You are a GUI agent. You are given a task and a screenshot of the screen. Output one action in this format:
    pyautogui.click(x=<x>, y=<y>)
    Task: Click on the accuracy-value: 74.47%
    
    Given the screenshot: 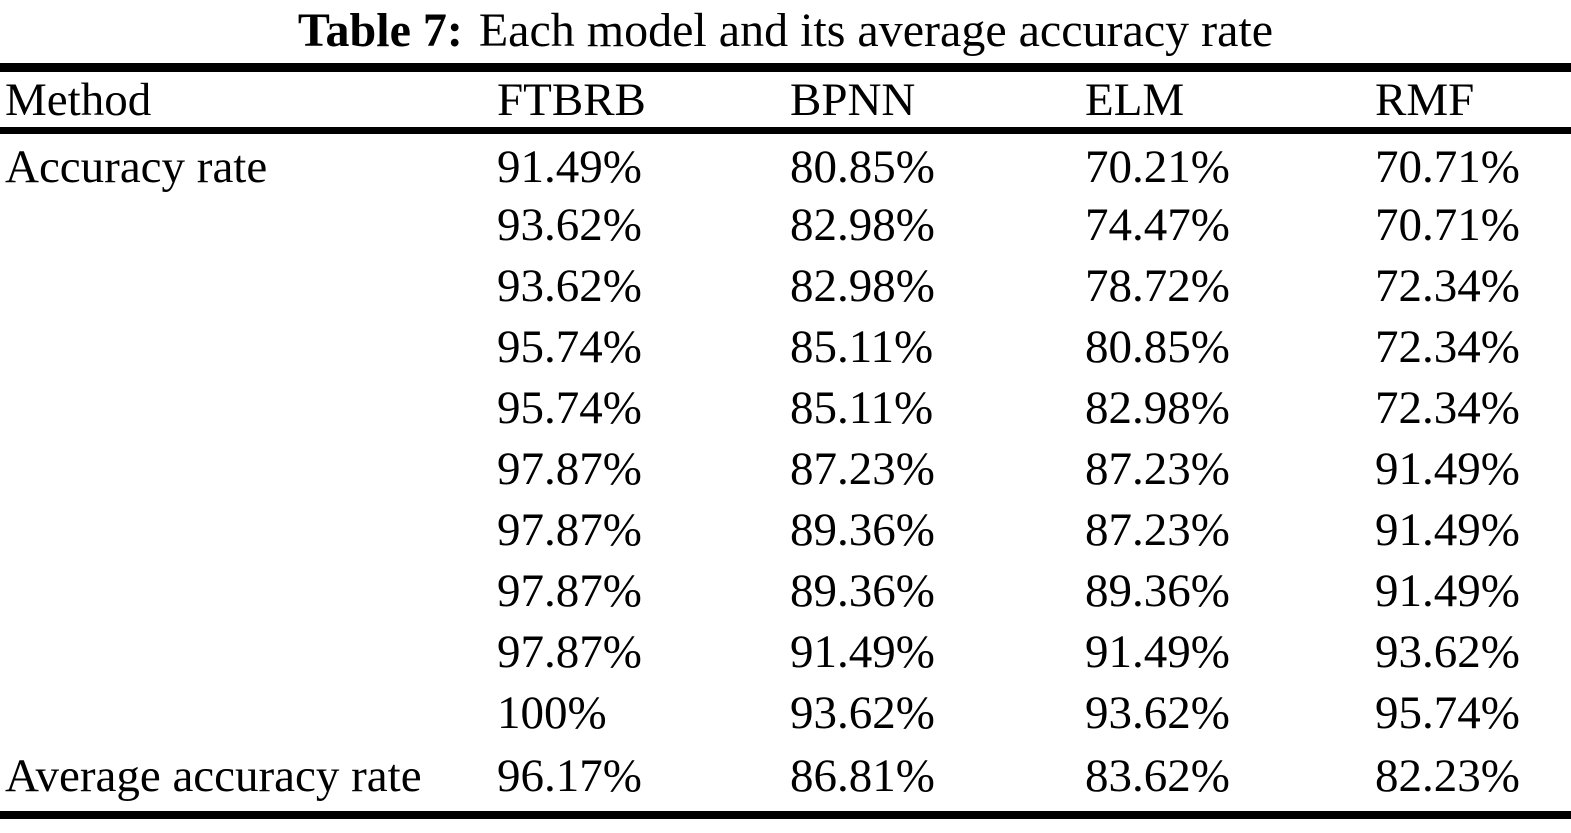 What is the action you would take?
    pyautogui.click(x=1157, y=224)
    